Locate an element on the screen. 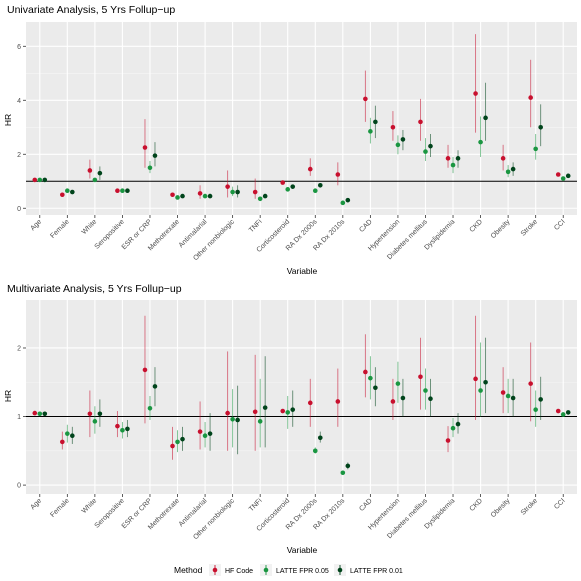 This screenshot has height=581, width=581. x-tick-label-age: Age is located at coordinates (36, 504).